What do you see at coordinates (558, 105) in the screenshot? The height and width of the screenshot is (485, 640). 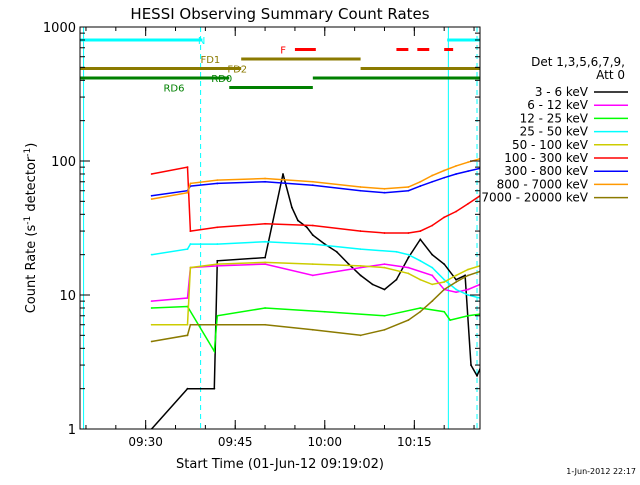 I see `legend-label-1: 6 - 12 keV` at bounding box center [558, 105].